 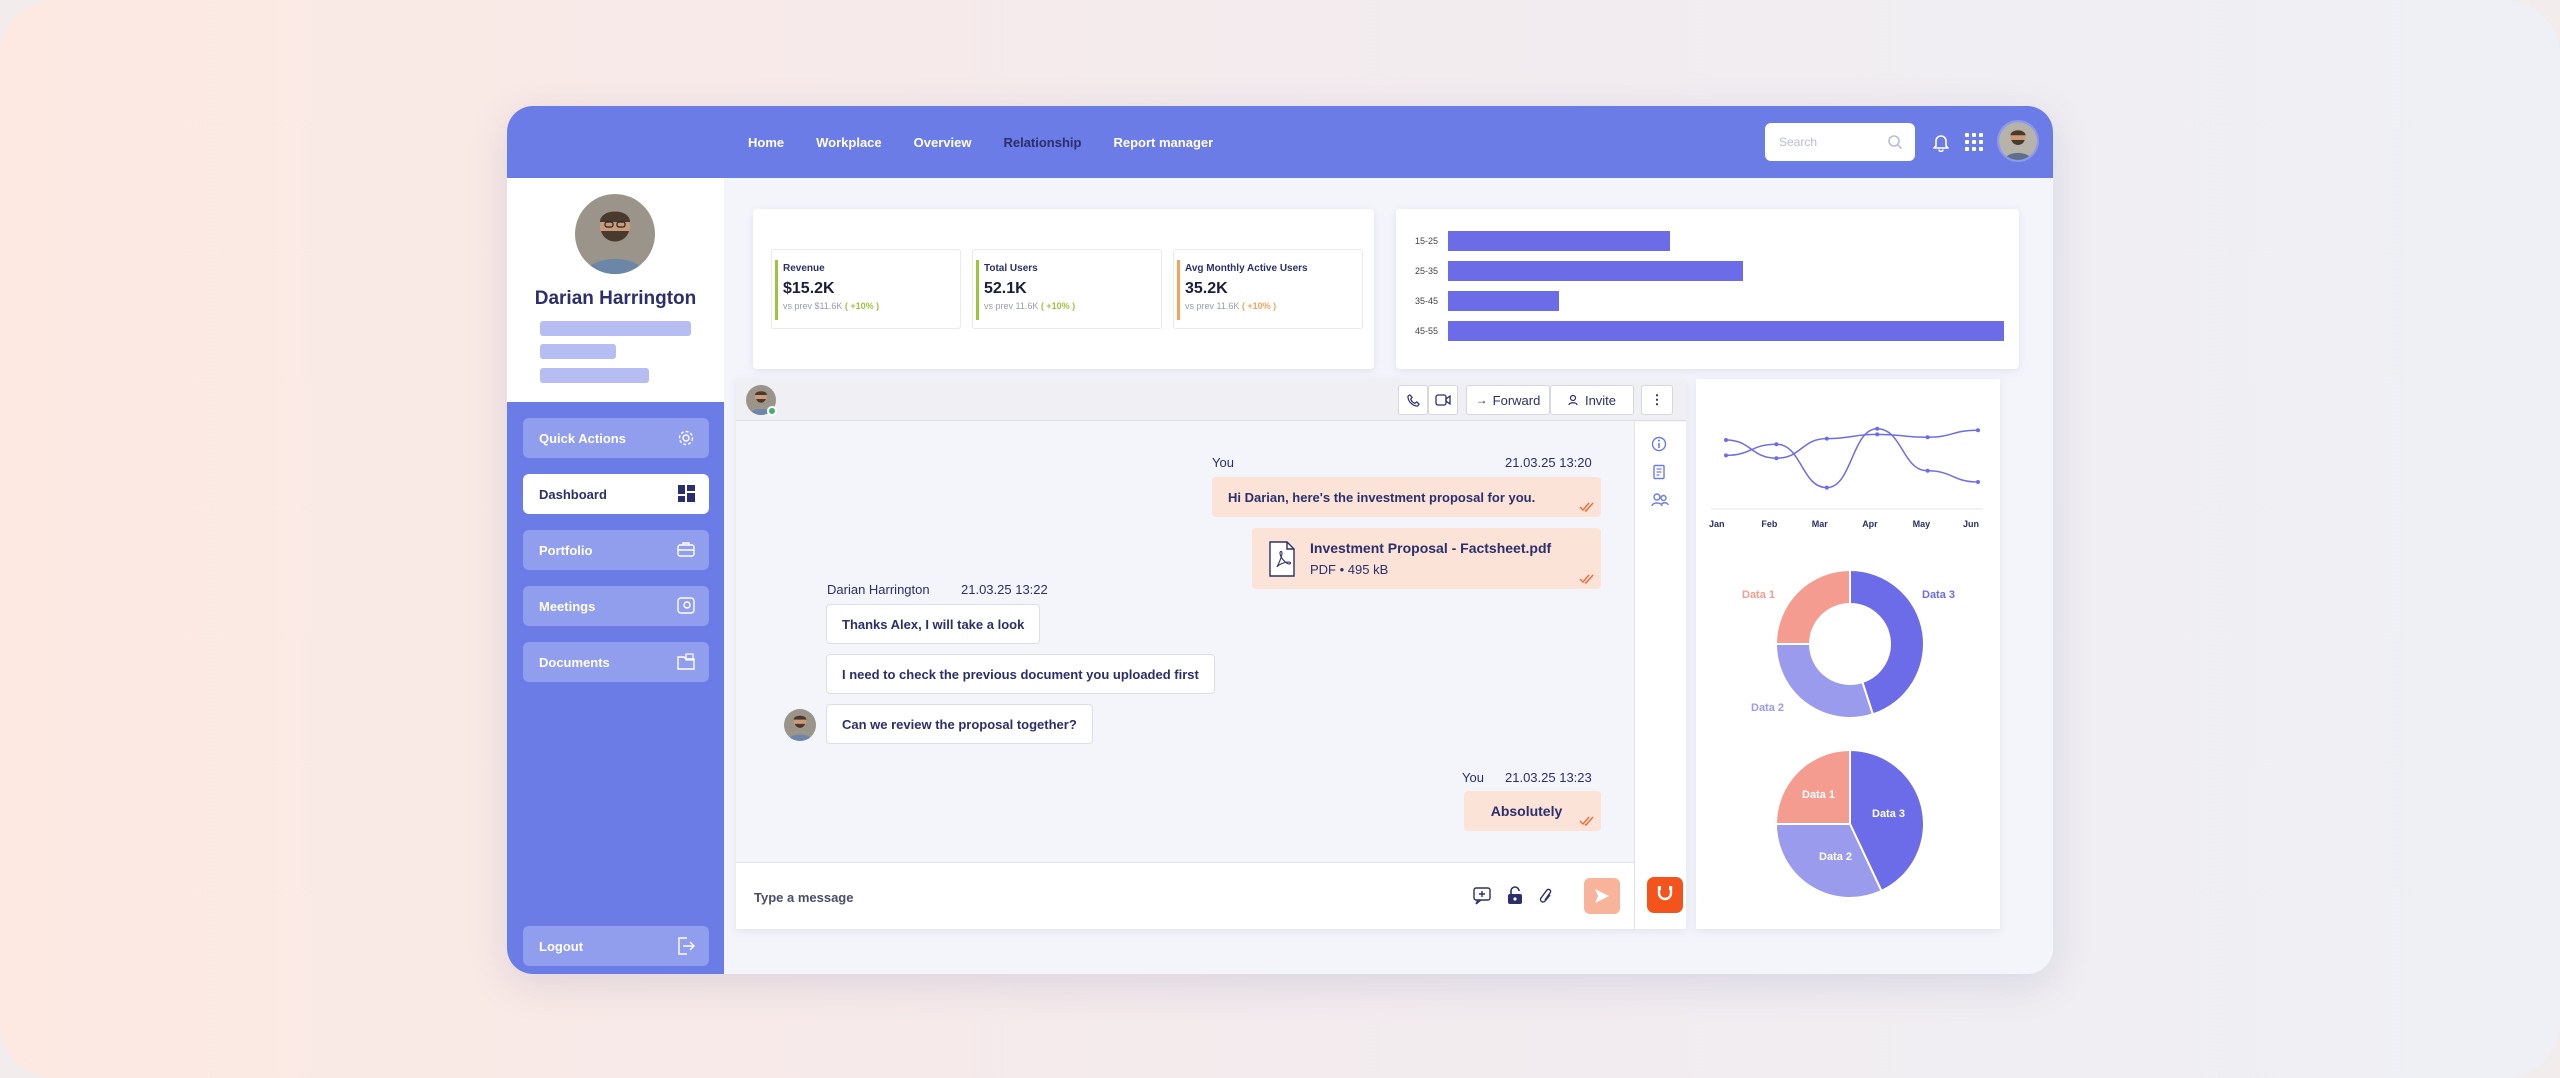 What do you see at coordinates (1659, 444) in the screenshot?
I see `info-icon` at bounding box center [1659, 444].